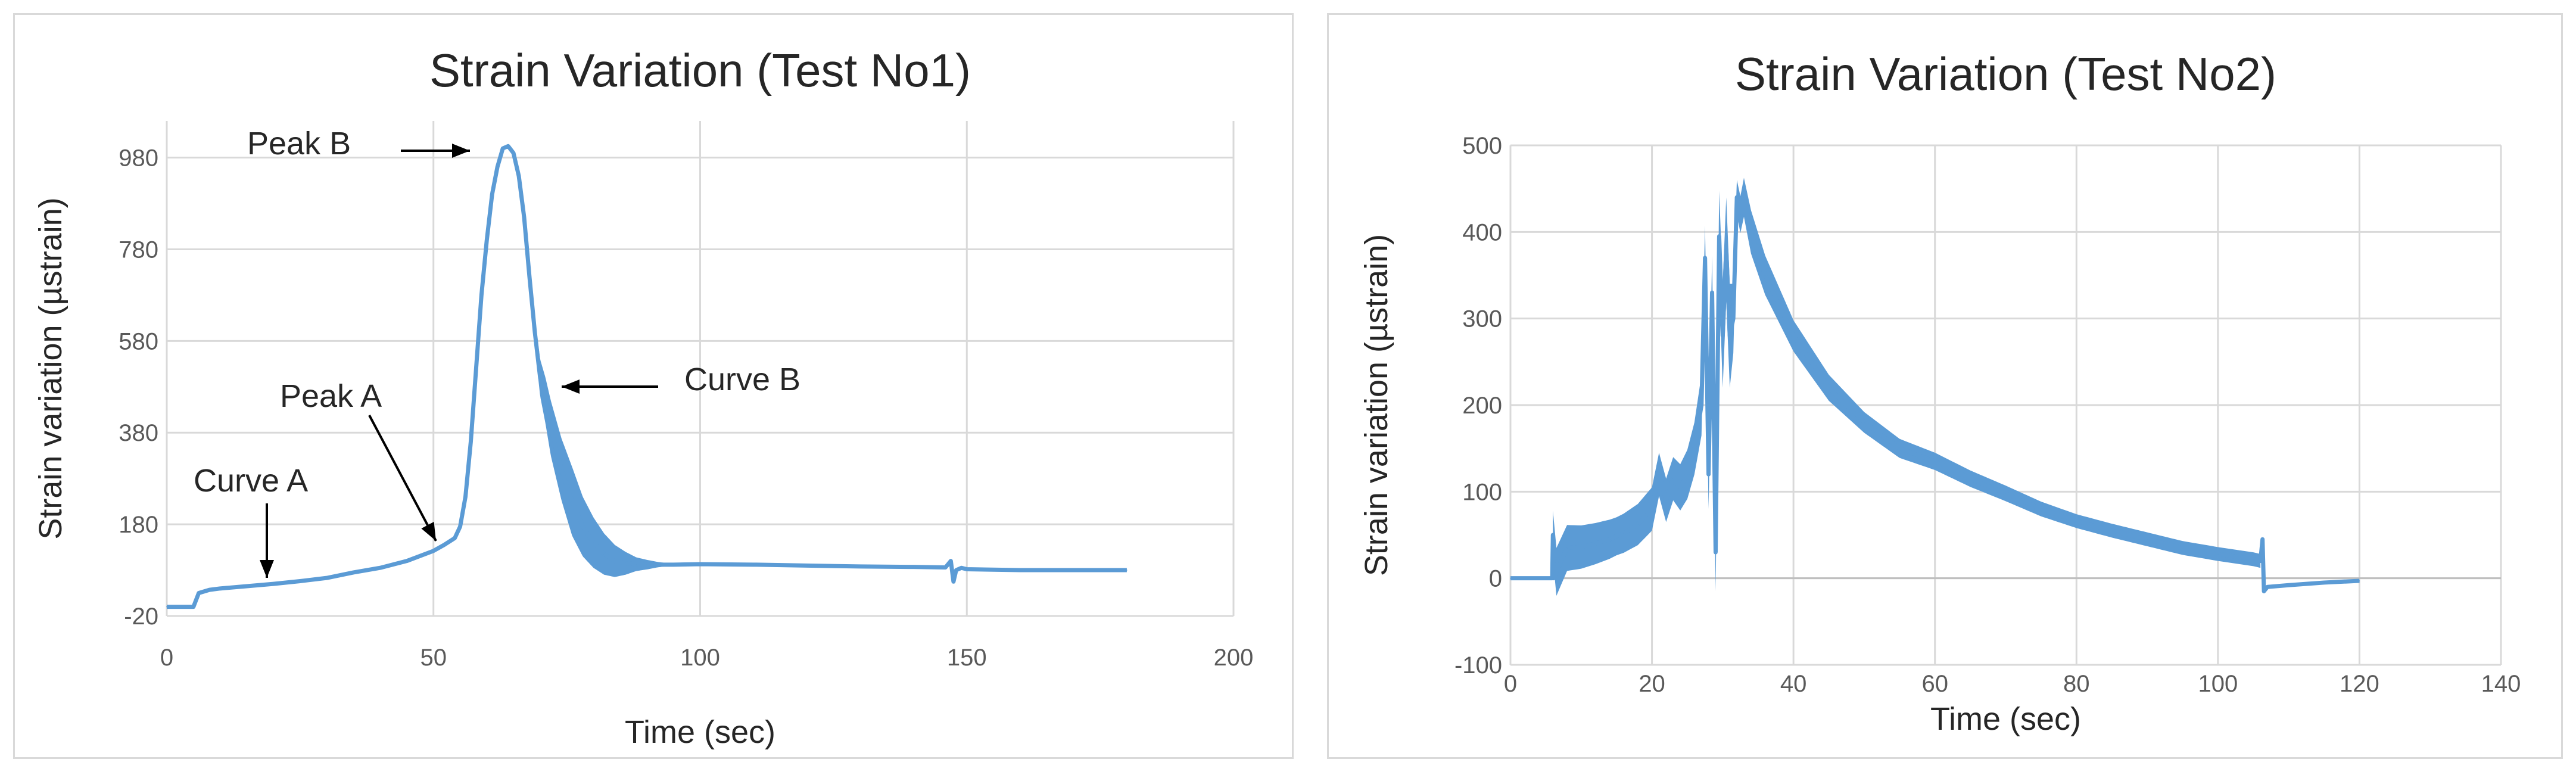 This screenshot has width=2576, height=781. Describe the element at coordinates (2005, 719) in the screenshot. I see `x-axis-label: Time (sec)` at that location.